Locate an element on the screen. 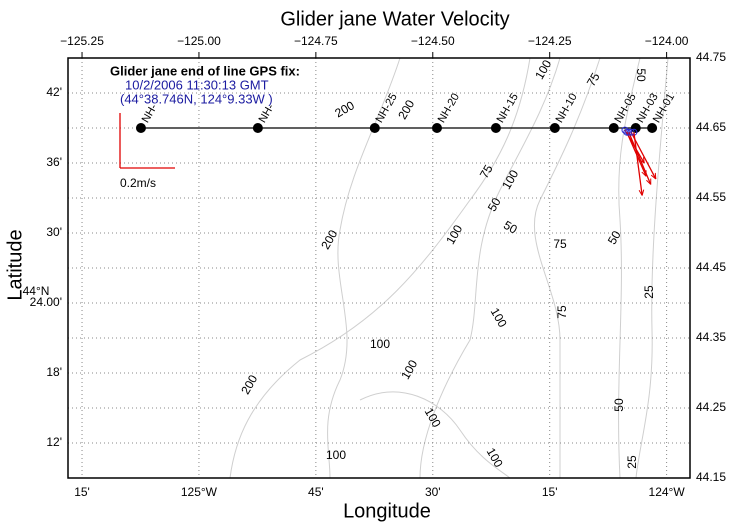 This screenshot has width=750, height=531. station-label: NH-20 is located at coordinates (449, 108).